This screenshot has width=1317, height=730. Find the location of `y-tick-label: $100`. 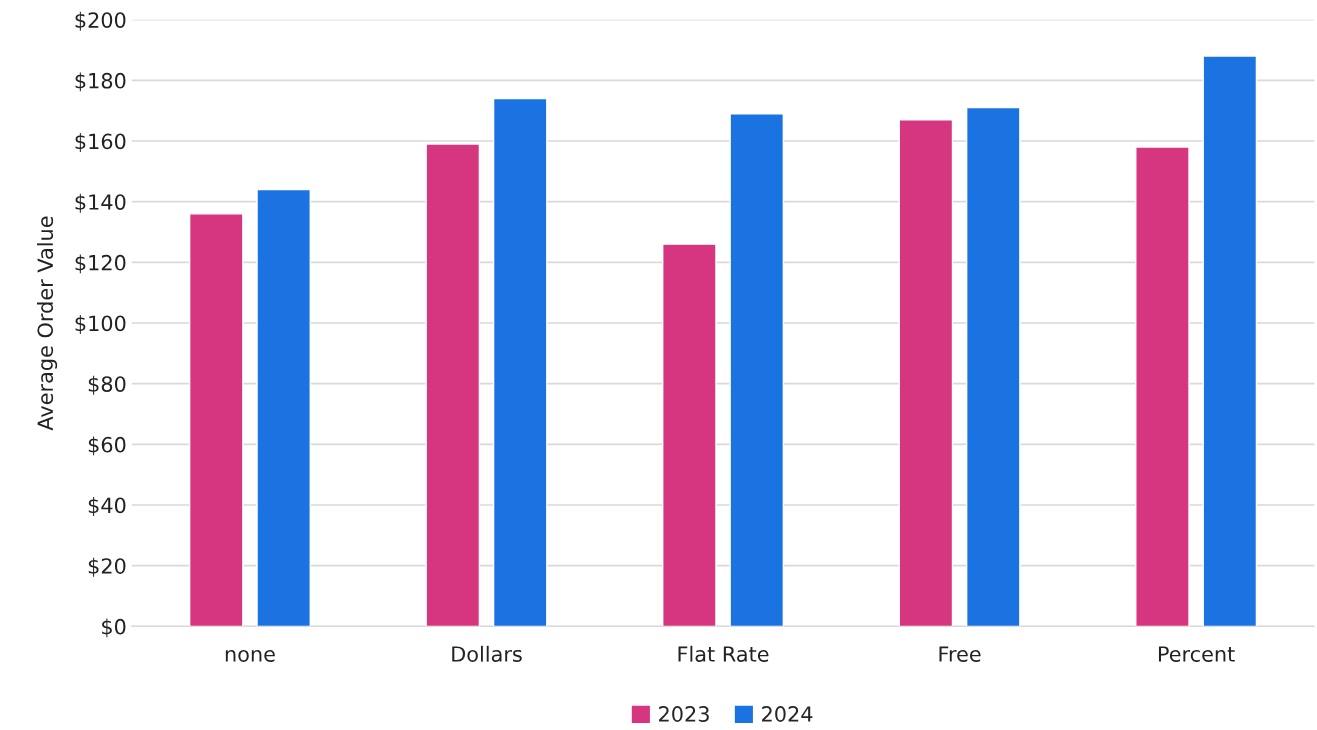

y-tick-label: $100 is located at coordinates (100, 324).